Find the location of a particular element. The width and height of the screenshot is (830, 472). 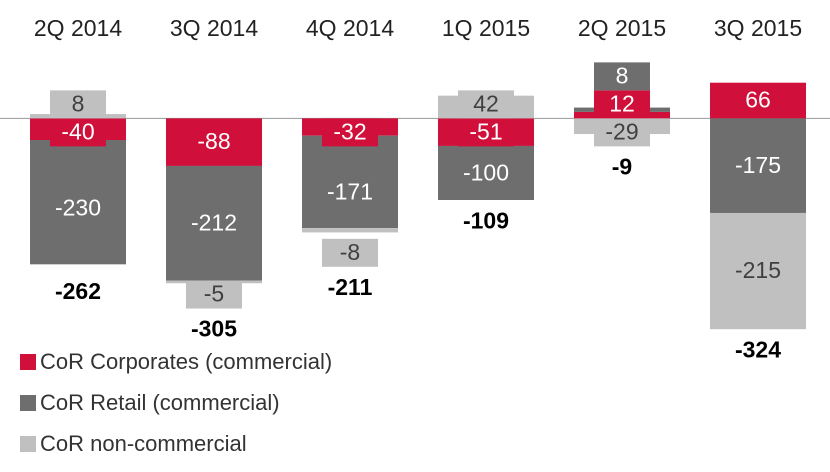

total-label: -109 is located at coordinates (486, 221).